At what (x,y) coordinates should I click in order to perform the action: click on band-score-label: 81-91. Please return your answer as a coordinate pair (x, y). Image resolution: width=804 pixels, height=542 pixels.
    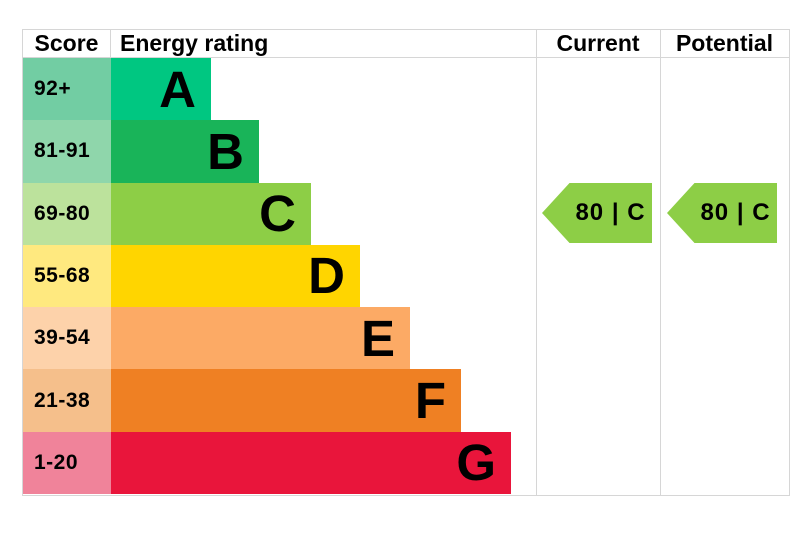
    Looking at the image, I should click on (62, 151).